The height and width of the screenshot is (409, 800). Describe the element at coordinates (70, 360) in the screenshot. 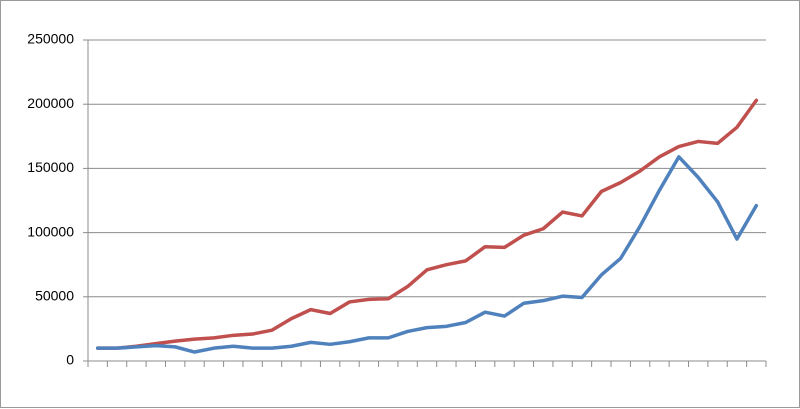

I see `y-tick-label: 0` at that location.